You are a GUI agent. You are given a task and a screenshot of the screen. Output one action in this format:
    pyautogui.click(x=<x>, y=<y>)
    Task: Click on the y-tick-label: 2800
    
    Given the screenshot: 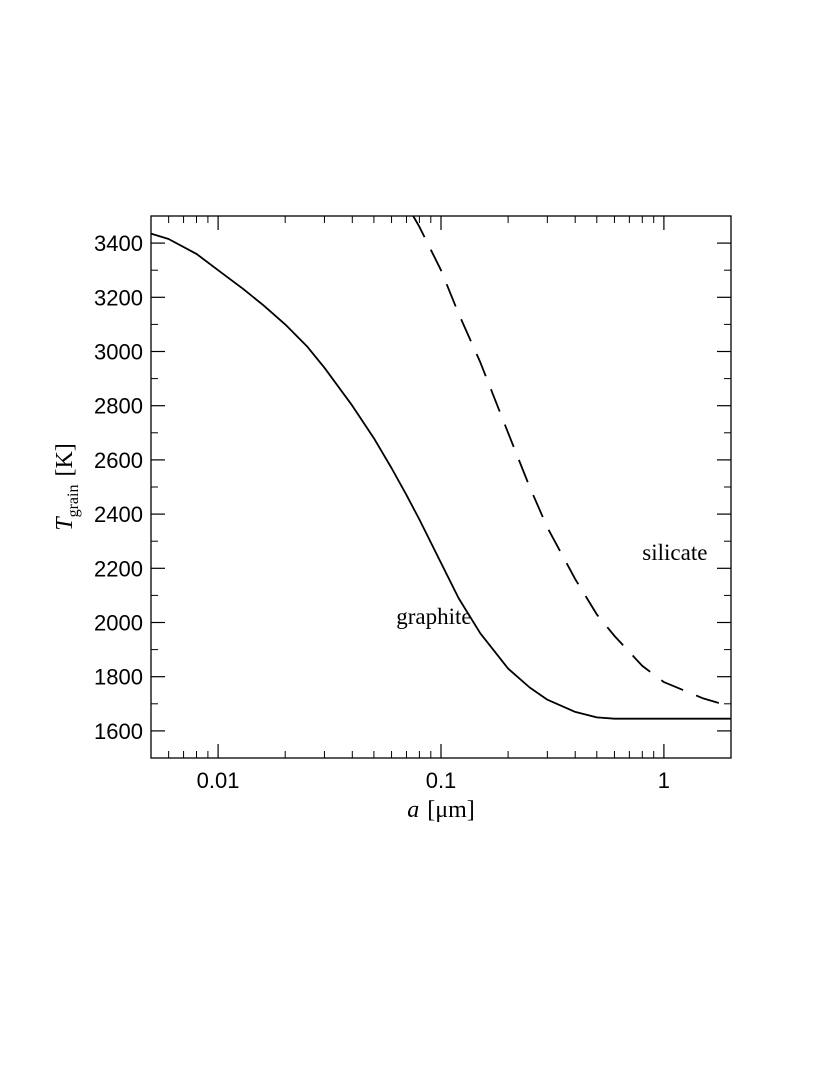 What is the action you would take?
    pyautogui.click(x=118, y=406)
    